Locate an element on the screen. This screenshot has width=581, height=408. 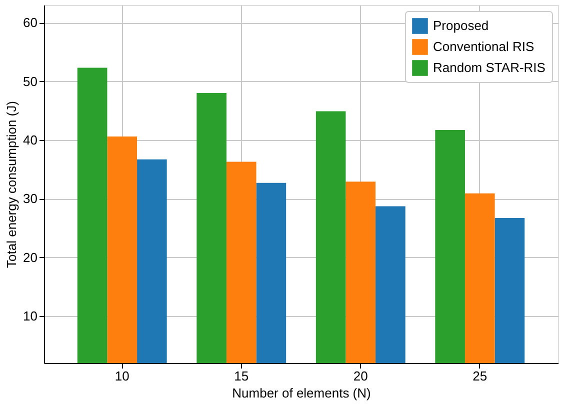
y-tick-label: 40 is located at coordinates (30, 140).